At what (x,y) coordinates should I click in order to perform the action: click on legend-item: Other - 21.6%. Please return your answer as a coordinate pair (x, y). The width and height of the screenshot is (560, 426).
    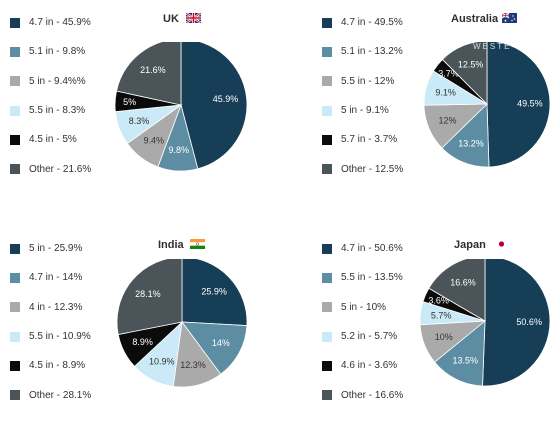
    Looking at the image, I should click on (50, 168).